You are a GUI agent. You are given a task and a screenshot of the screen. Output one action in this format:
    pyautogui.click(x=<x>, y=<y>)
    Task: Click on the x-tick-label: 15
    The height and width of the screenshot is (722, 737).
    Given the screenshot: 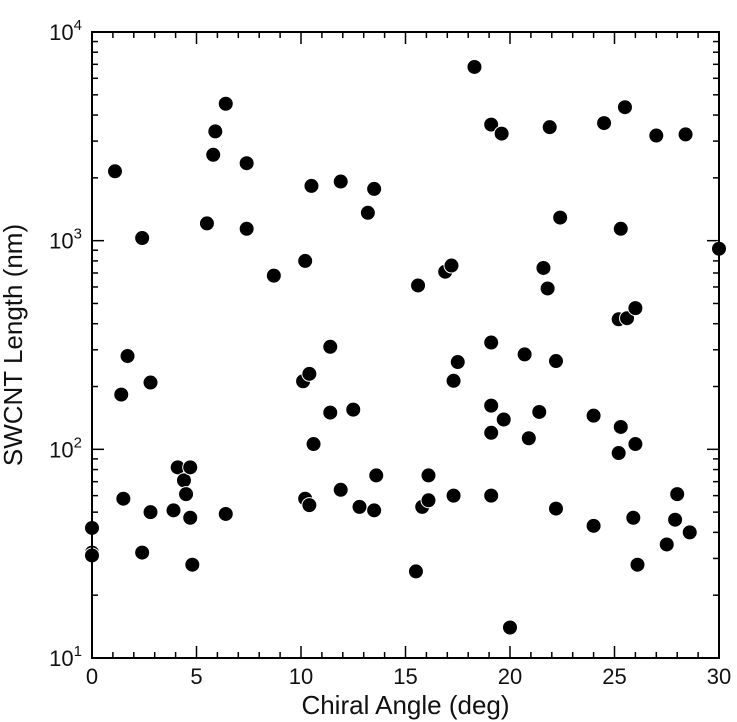 What is the action you would take?
    pyautogui.click(x=405, y=676)
    